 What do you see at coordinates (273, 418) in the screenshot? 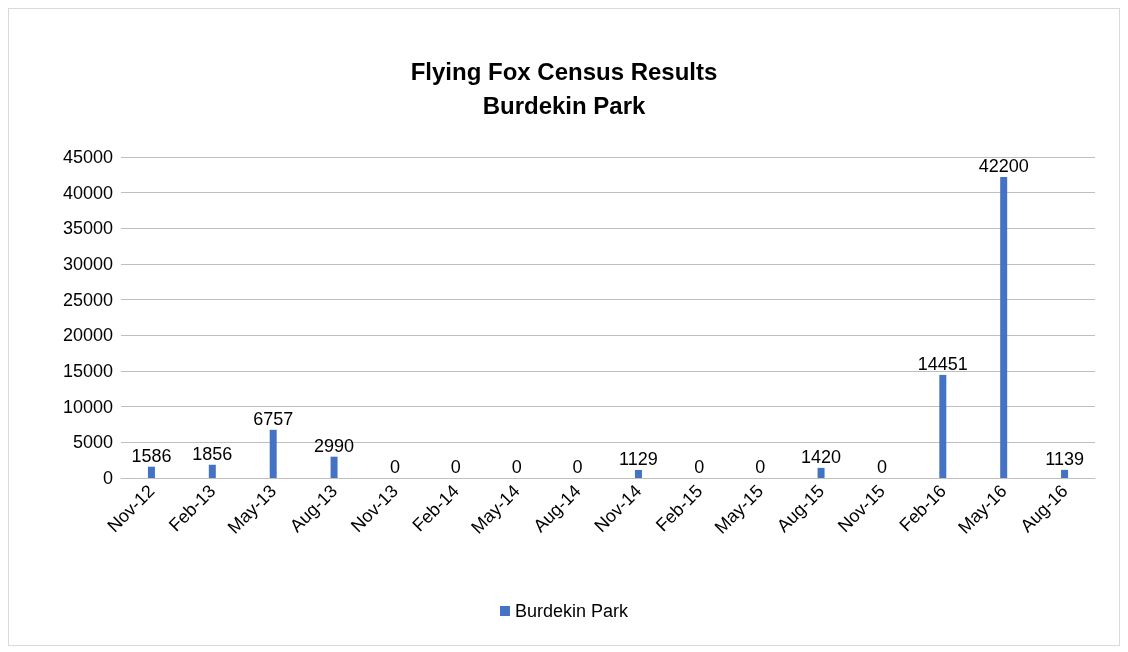
I see `data-label: 6757` at bounding box center [273, 418].